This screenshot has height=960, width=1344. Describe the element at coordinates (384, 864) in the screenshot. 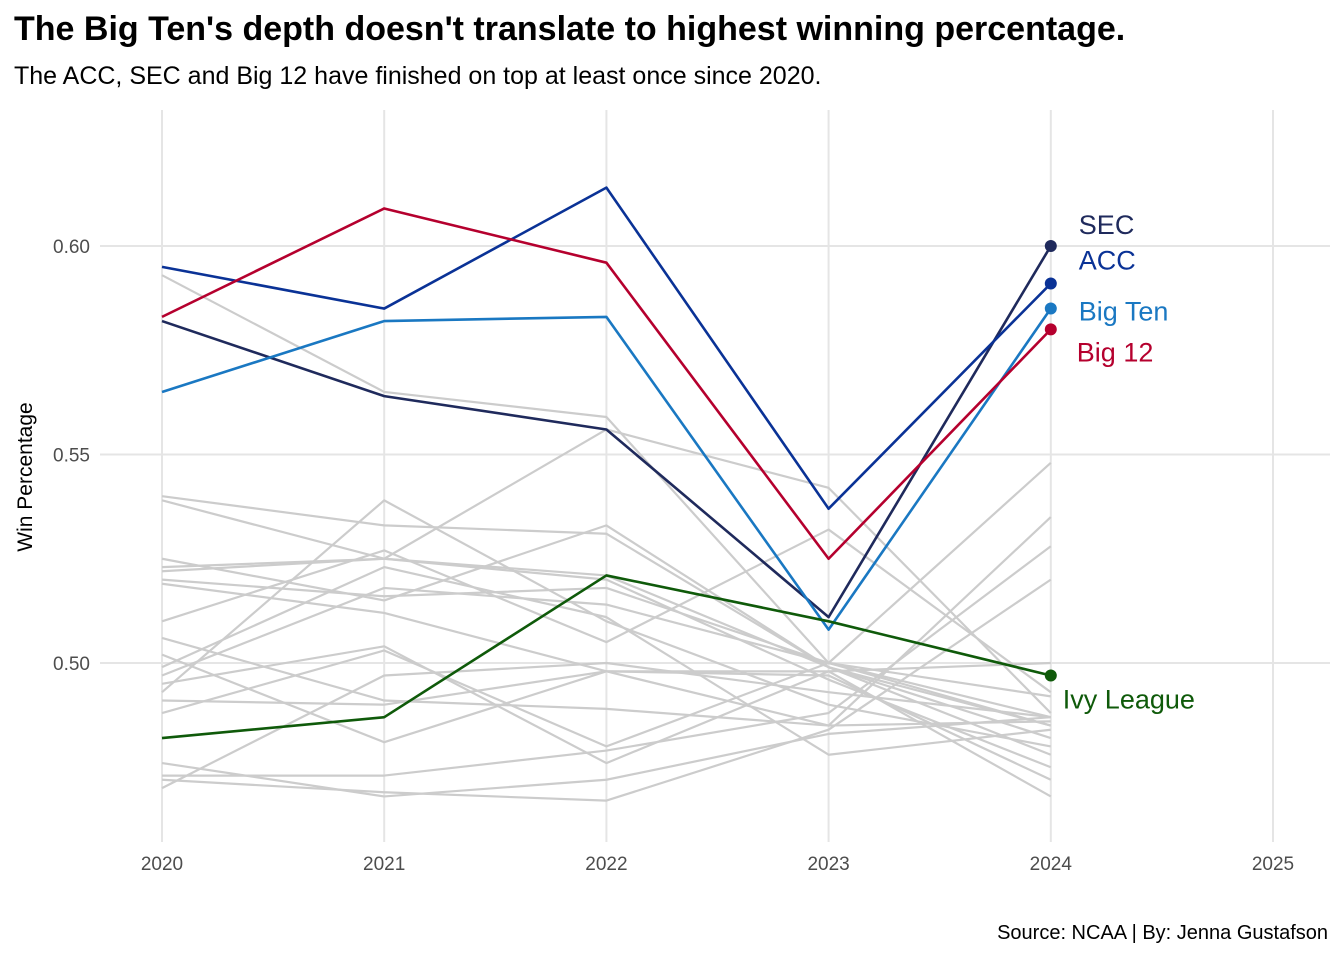

I see `x-tick-label-2021: 2021` at that location.